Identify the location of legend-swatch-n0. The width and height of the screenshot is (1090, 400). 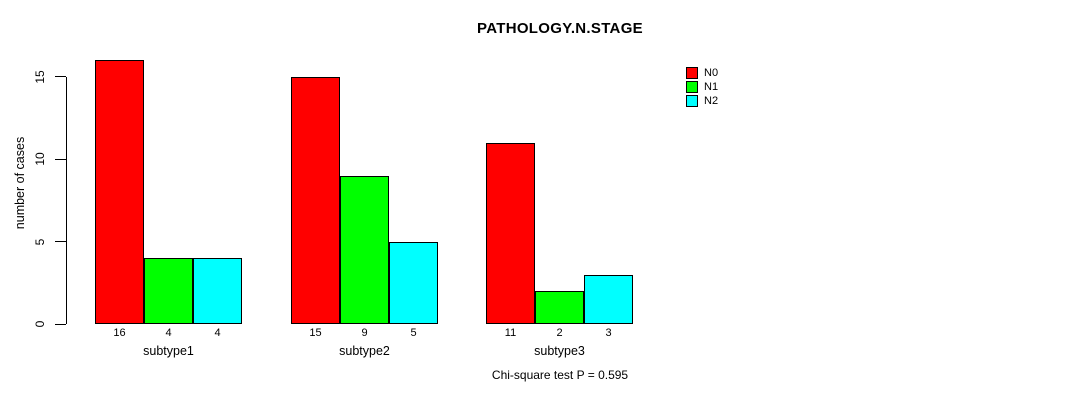
(692, 73).